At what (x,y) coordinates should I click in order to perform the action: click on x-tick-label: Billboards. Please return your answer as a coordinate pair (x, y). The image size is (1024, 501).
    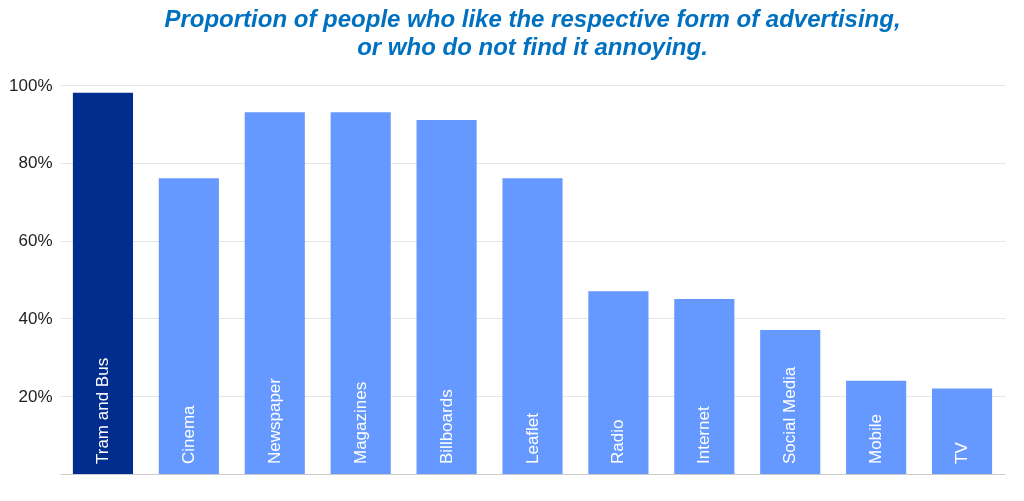
    Looking at the image, I should click on (446, 426).